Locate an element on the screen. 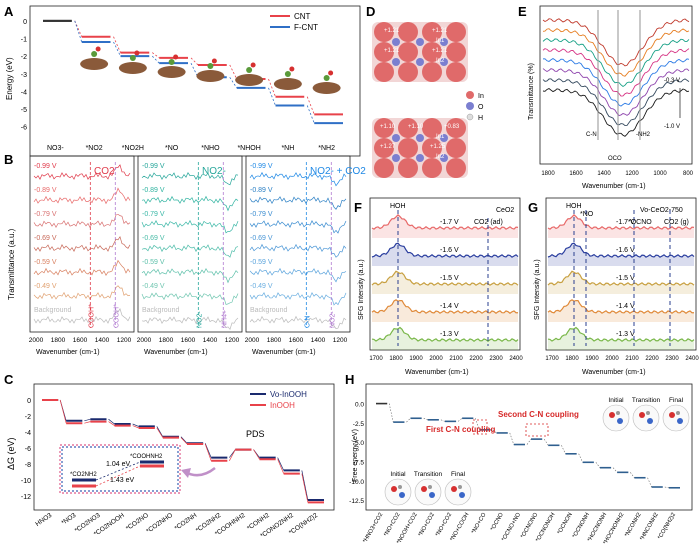 The height and width of the screenshot is (547, 700). inset-energy-2: 1.43 eV is located at coordinates (122, 480).